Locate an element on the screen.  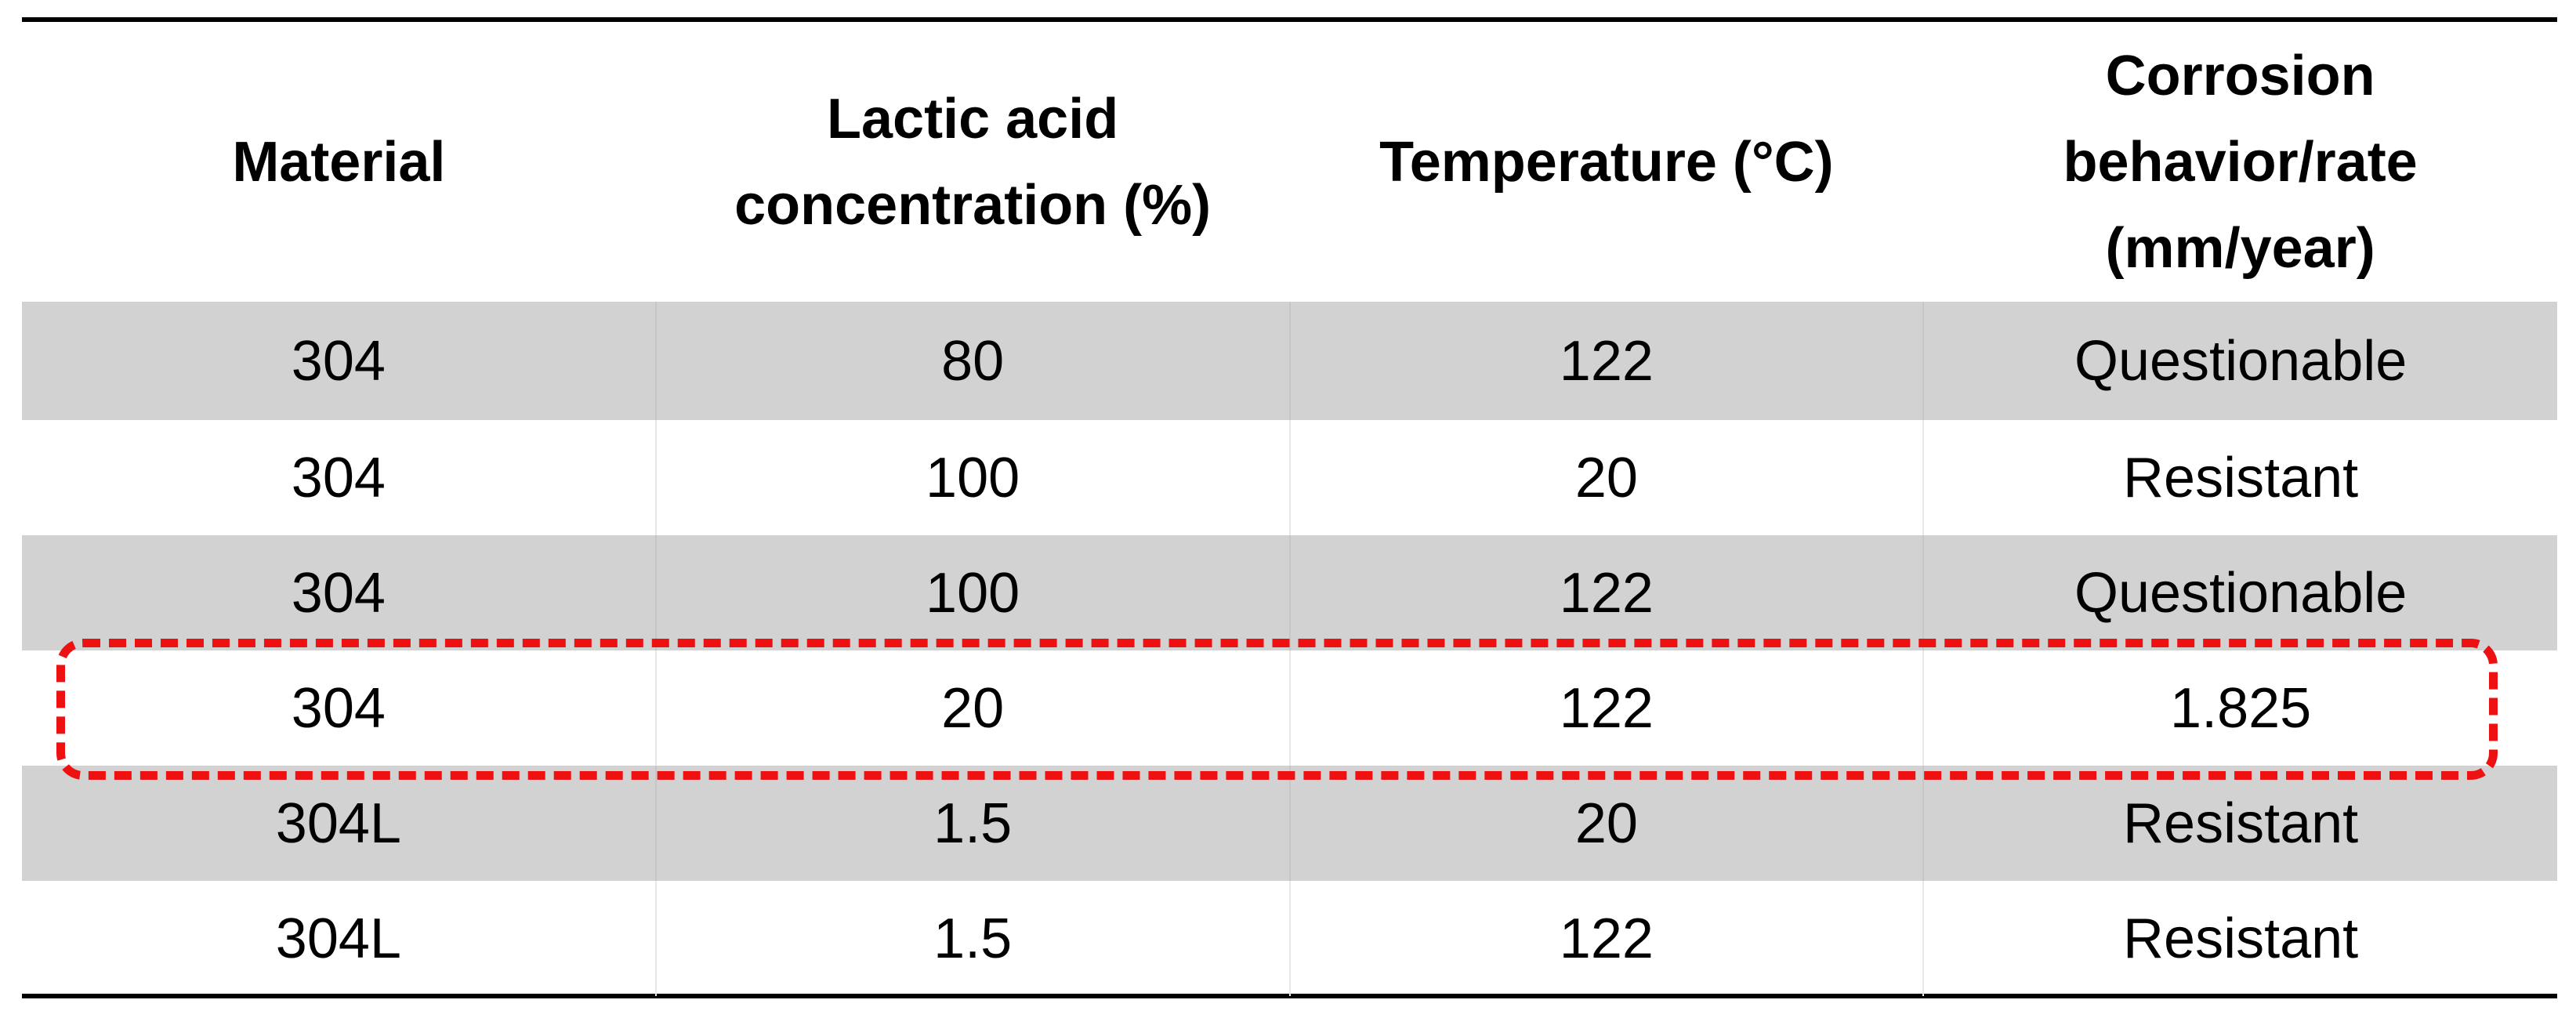
cell-concentration: 20 is located at coordinates (972, 708).